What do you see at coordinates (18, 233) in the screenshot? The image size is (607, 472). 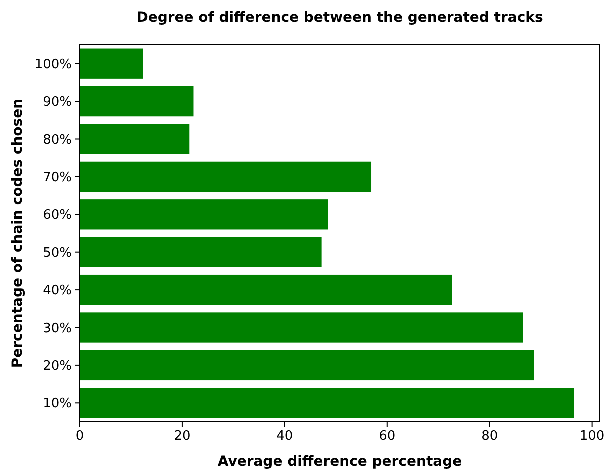 I see `y-axis-title: Percentage of chain codes chosen` at bounding box center [18, 233].